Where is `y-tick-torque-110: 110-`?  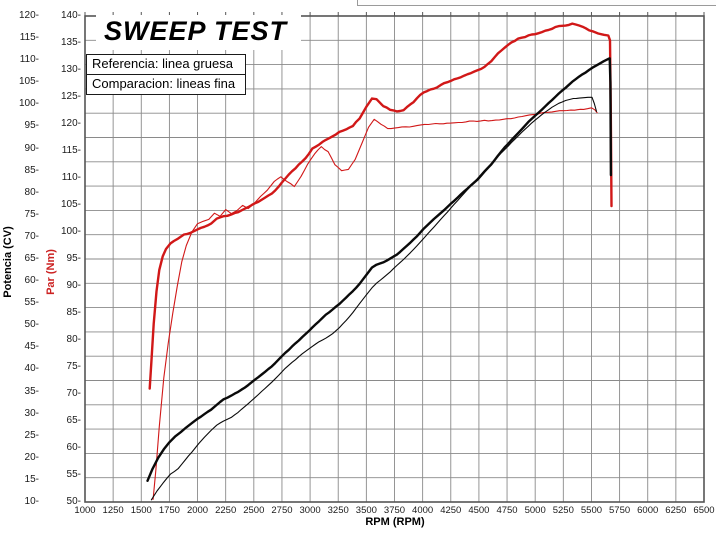 y-tick-torque-110: 110- is located at coordinates (71, 177).